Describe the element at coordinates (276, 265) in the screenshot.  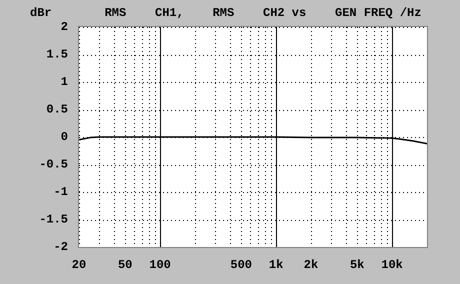
I see `x-tick-label: 1k` at that location.